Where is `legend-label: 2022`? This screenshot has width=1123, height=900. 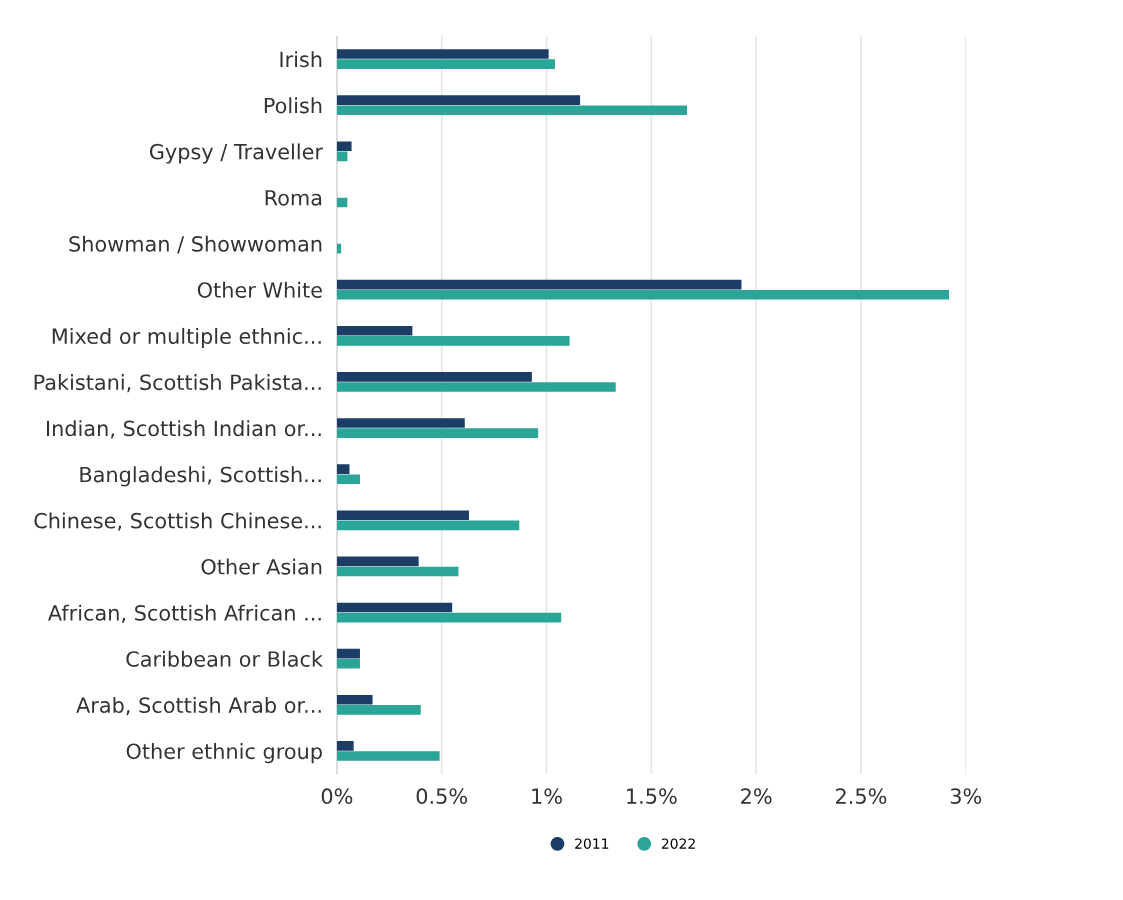
legend-label: 2022 is located at coordinates (678, 843).